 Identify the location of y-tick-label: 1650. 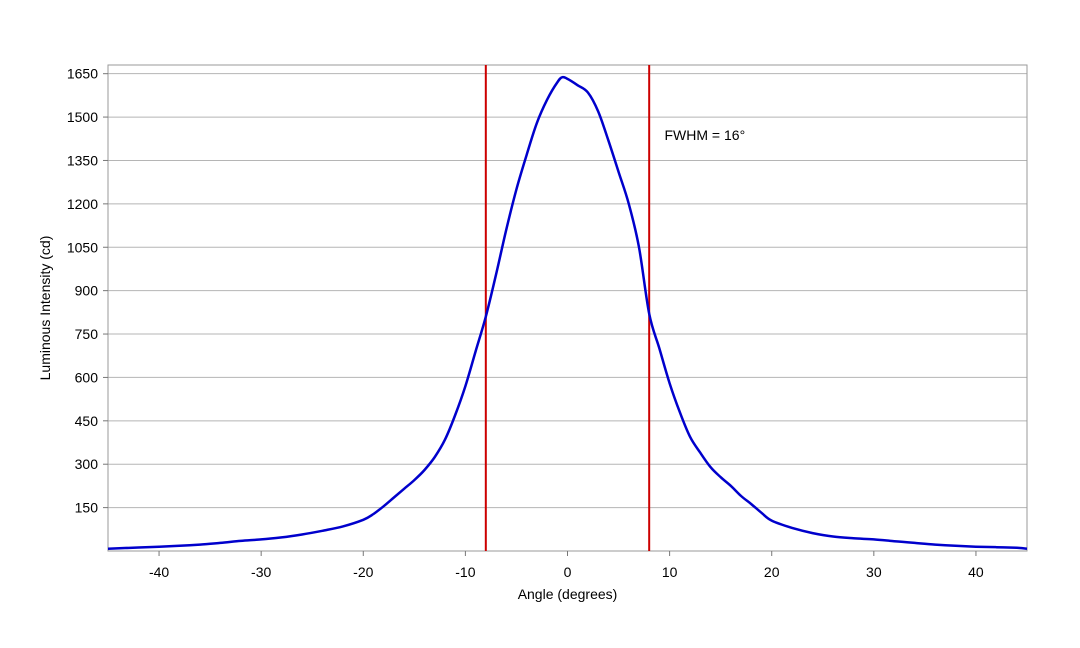
(82, 74).